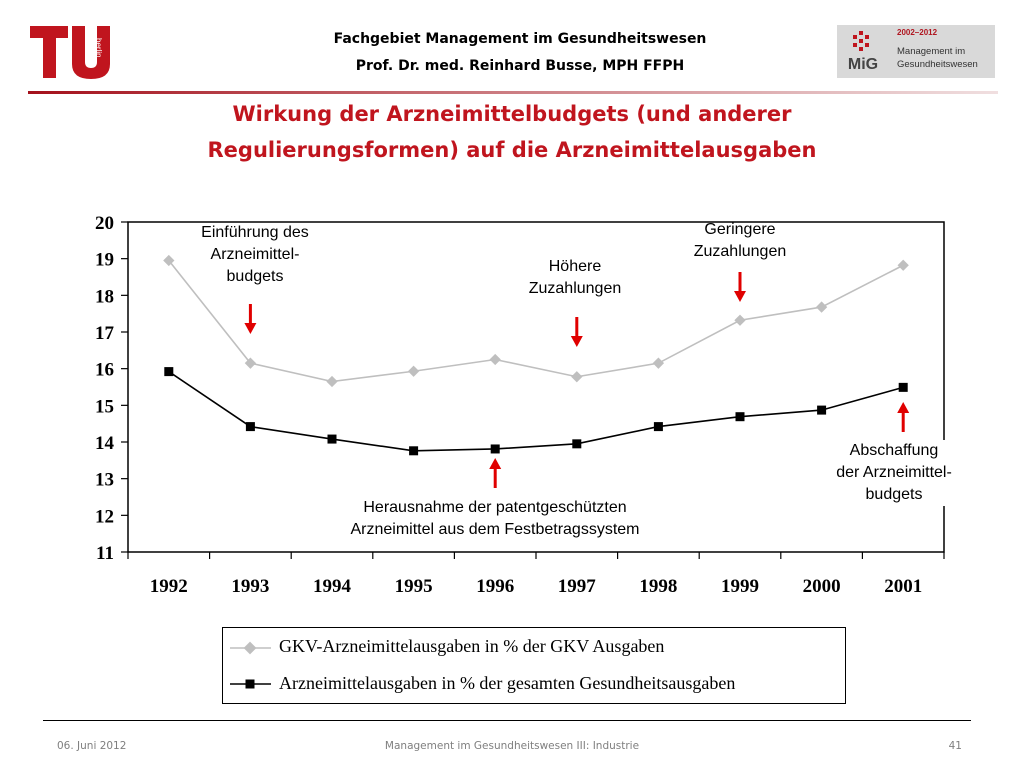  What do you see at coordinates (903, 586) in the screenshot?
I see `x-tick-label: 2001` at bounding box center [903, 586].